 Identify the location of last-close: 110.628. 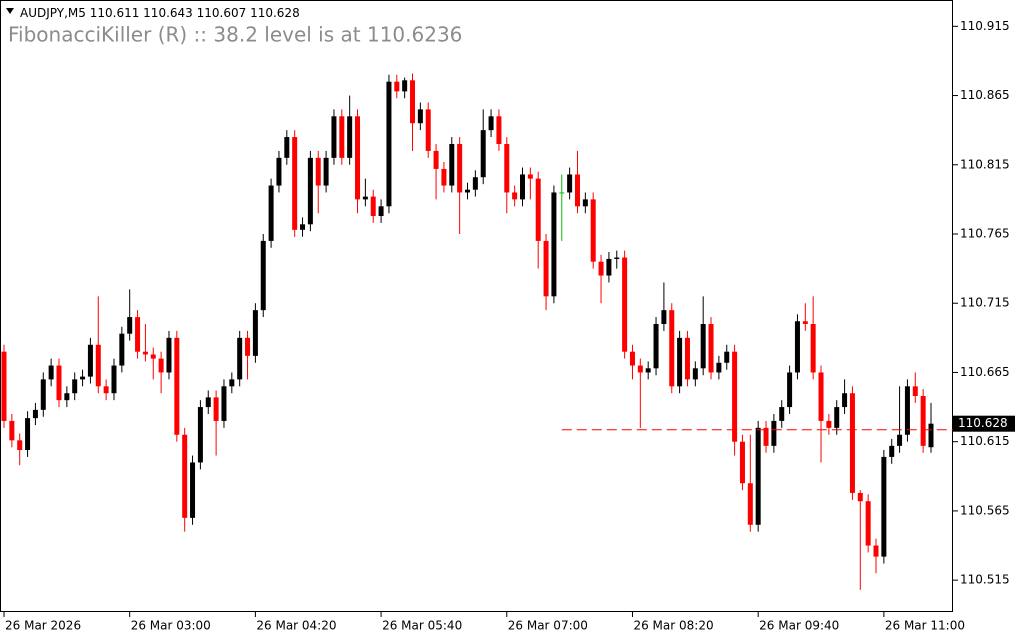
(275, 13).